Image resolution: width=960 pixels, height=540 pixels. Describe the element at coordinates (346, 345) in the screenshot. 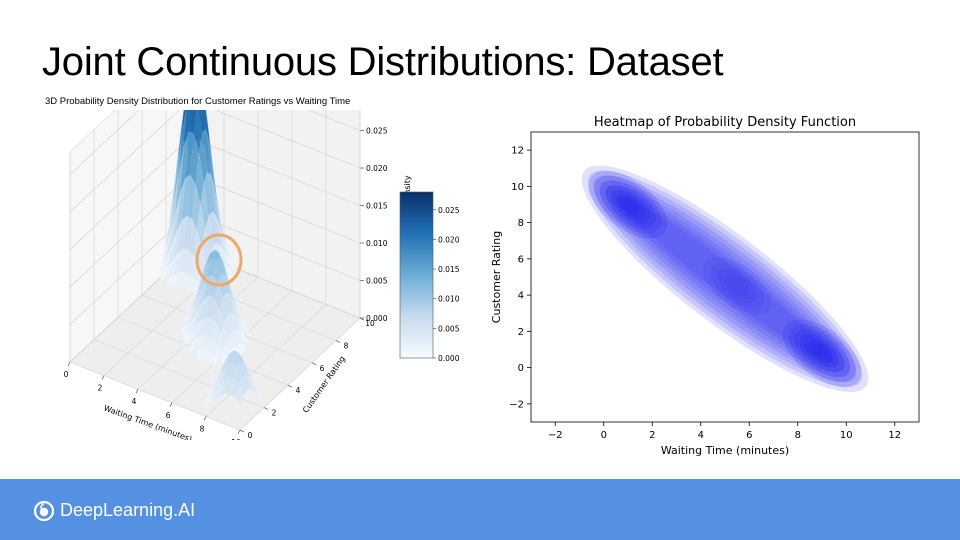

I see `y-tick-label: 8` at that location.